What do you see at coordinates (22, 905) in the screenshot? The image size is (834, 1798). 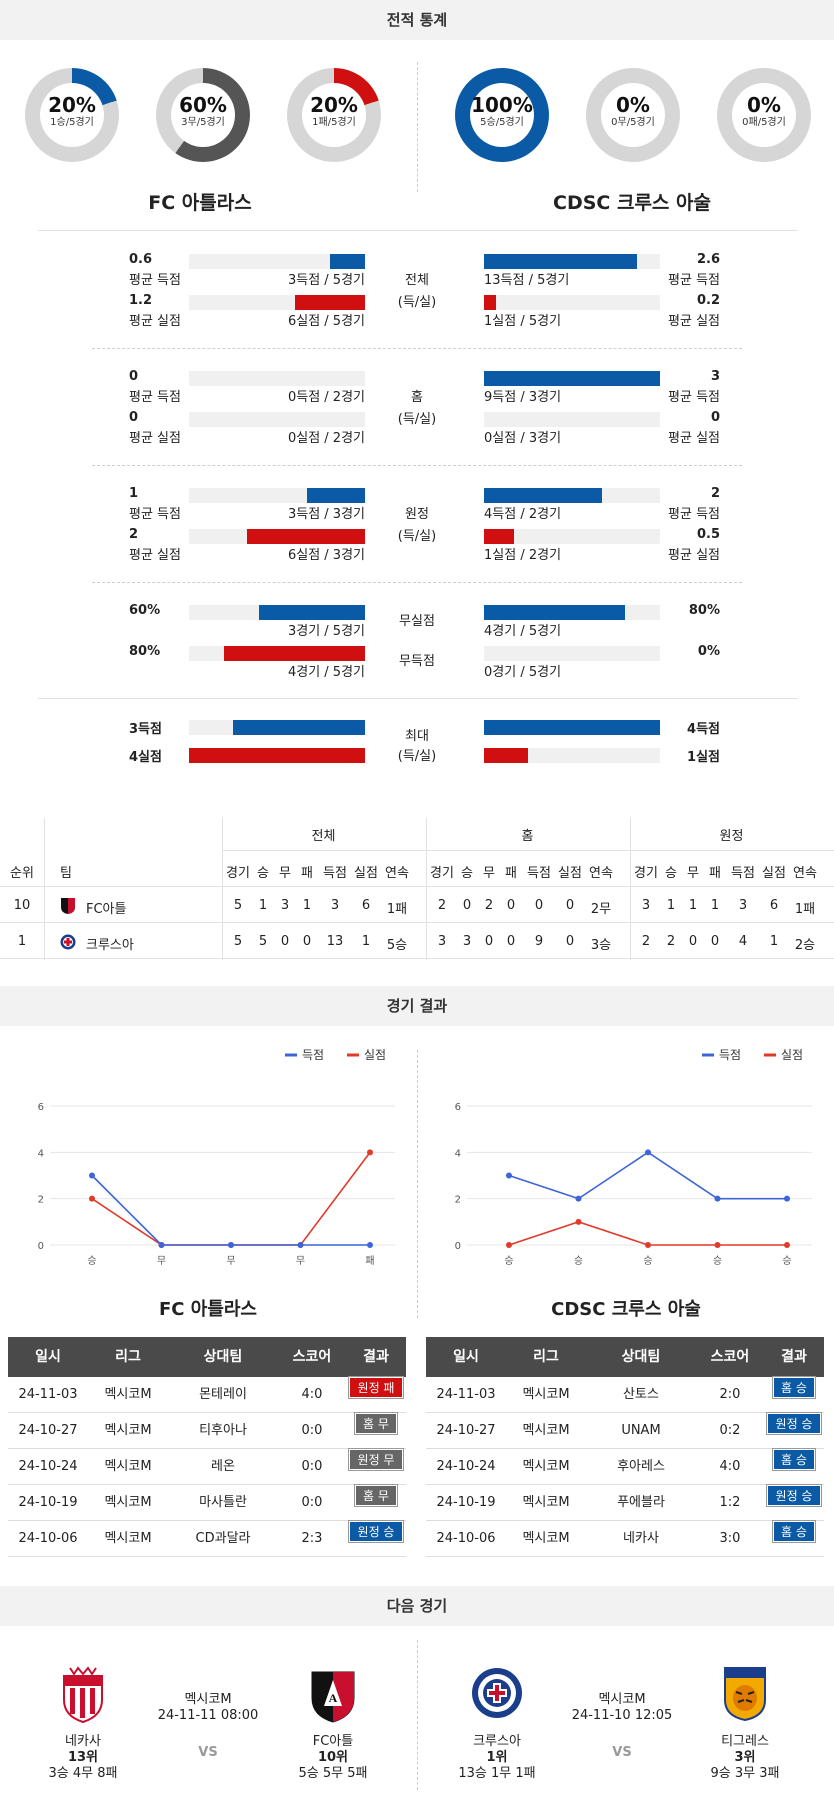 I see `standings-rank: 10` at bounding box center [22, 905].